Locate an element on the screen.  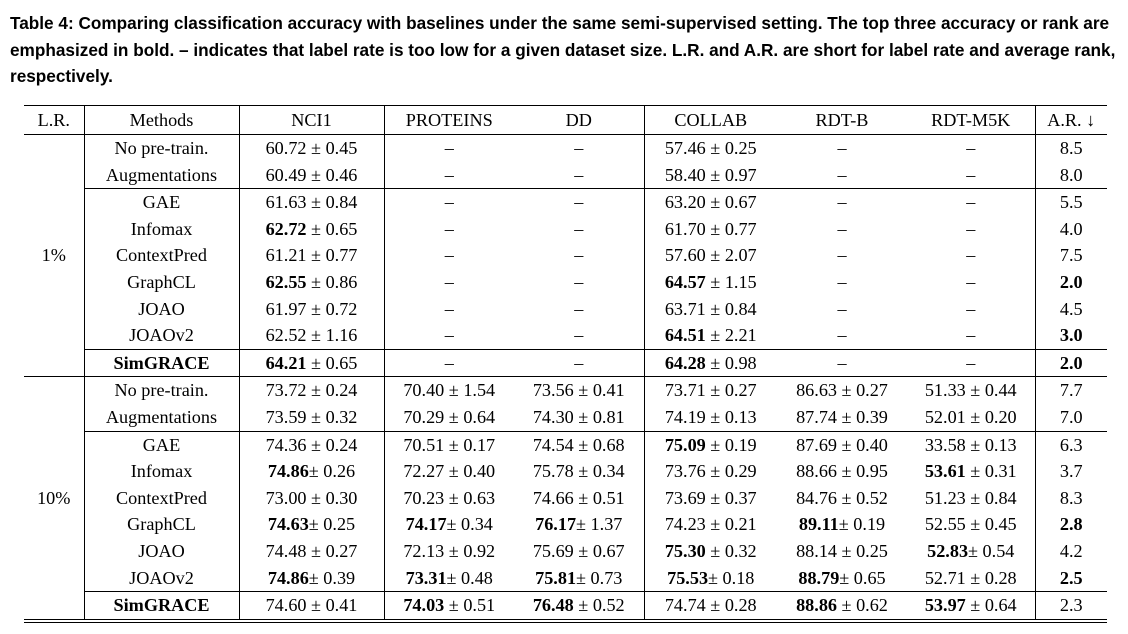
method-cell: JOAO is located at coordinates (162, 551).